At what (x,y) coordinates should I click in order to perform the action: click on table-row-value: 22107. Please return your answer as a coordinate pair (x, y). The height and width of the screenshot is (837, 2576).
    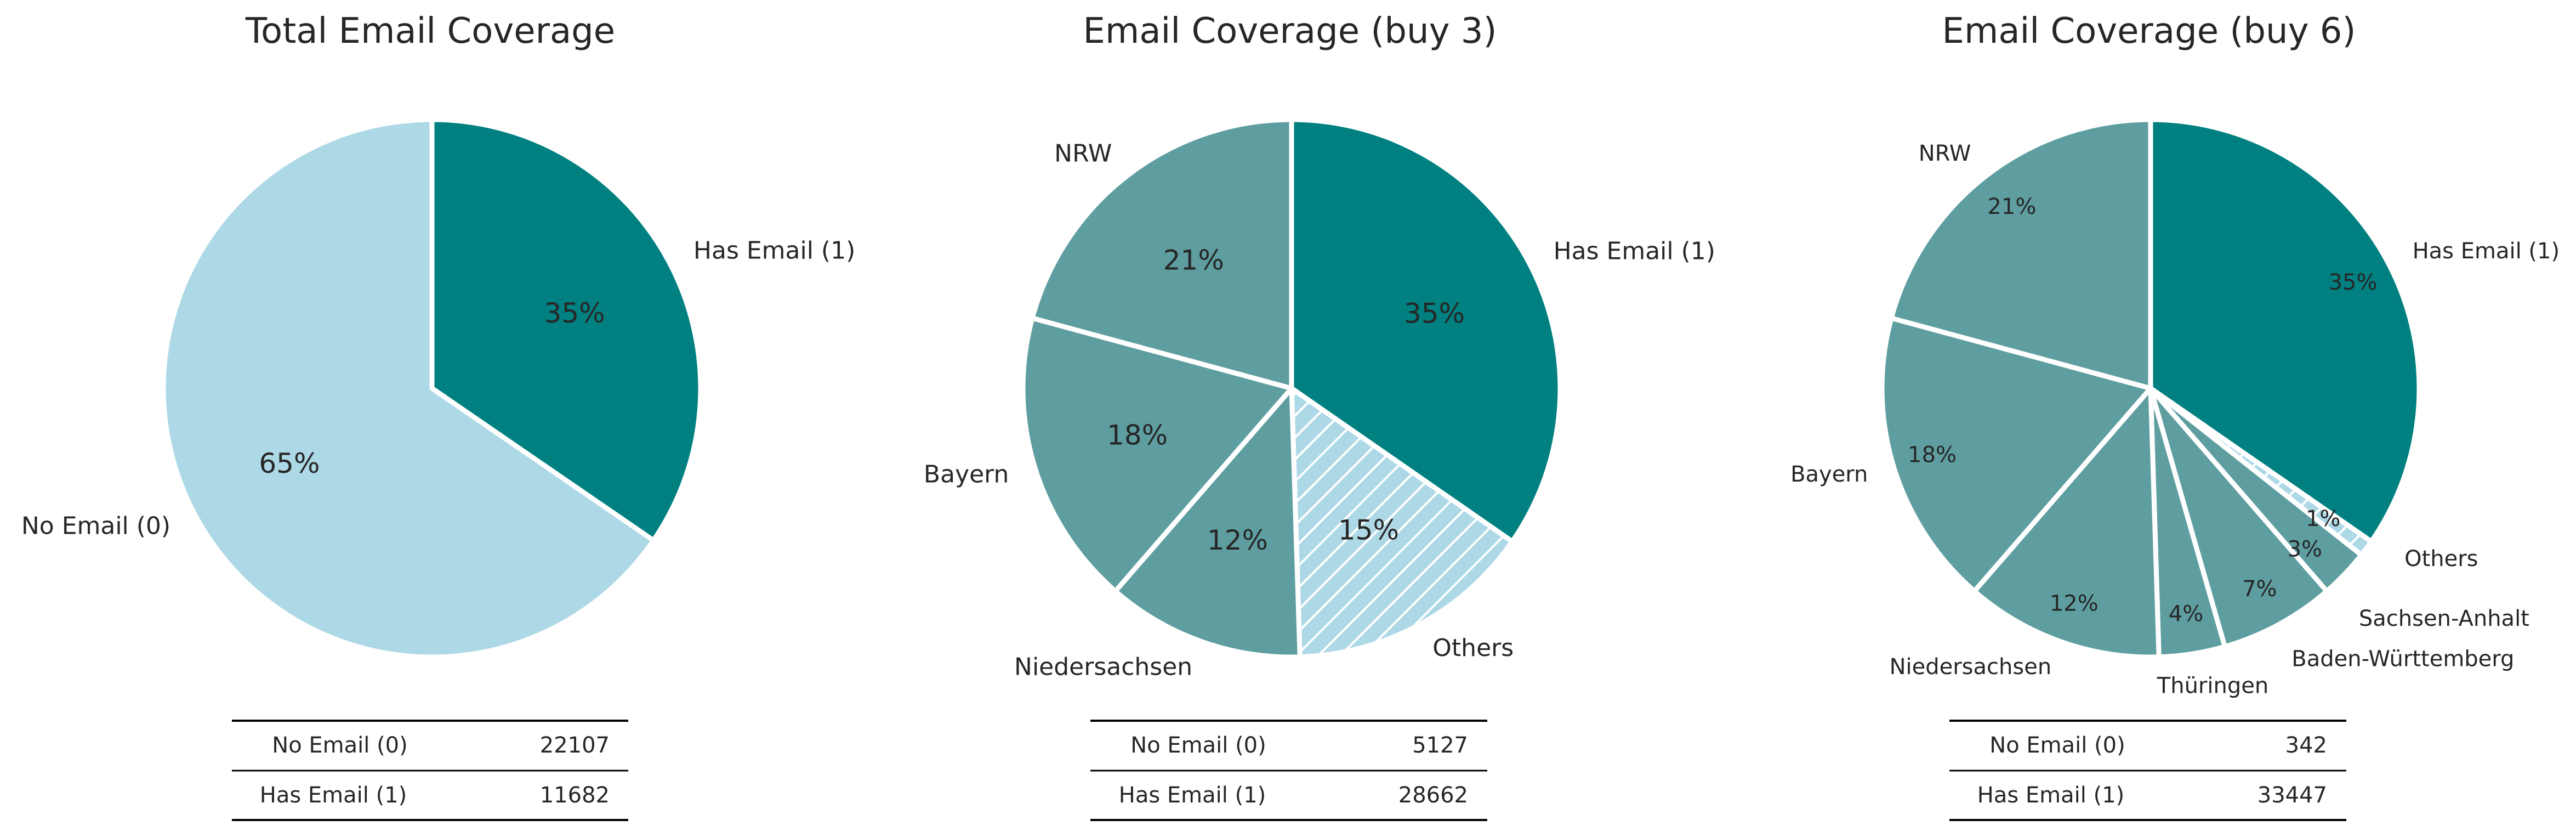
    Looking at the image, I should click on (575, 745).